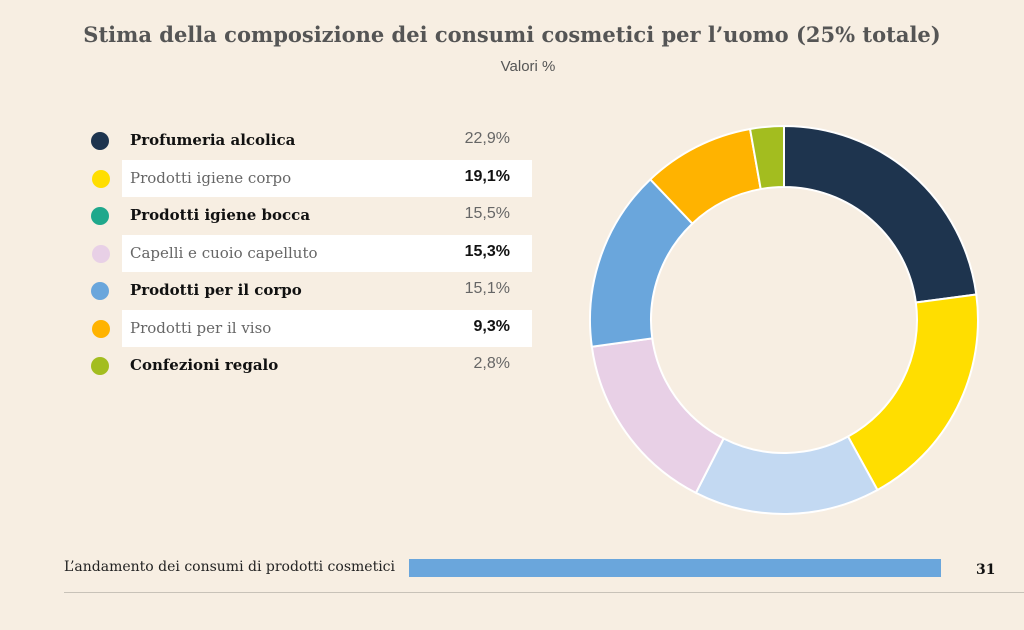 Image resolution: width=1024 pixels, height=630 pixels. I want to click on legend-item: Prodotti igiene bocca 15,5%, so click(306, 215).